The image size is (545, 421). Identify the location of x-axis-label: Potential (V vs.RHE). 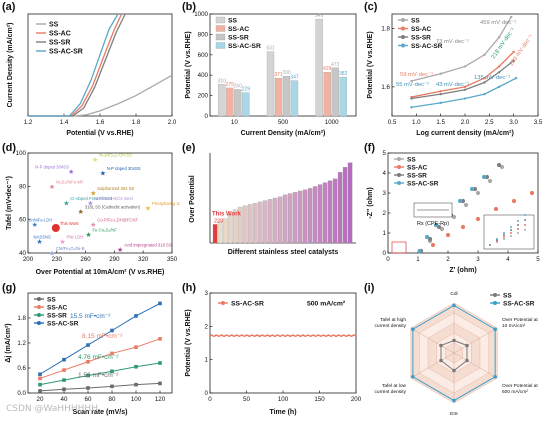
(99, 133).